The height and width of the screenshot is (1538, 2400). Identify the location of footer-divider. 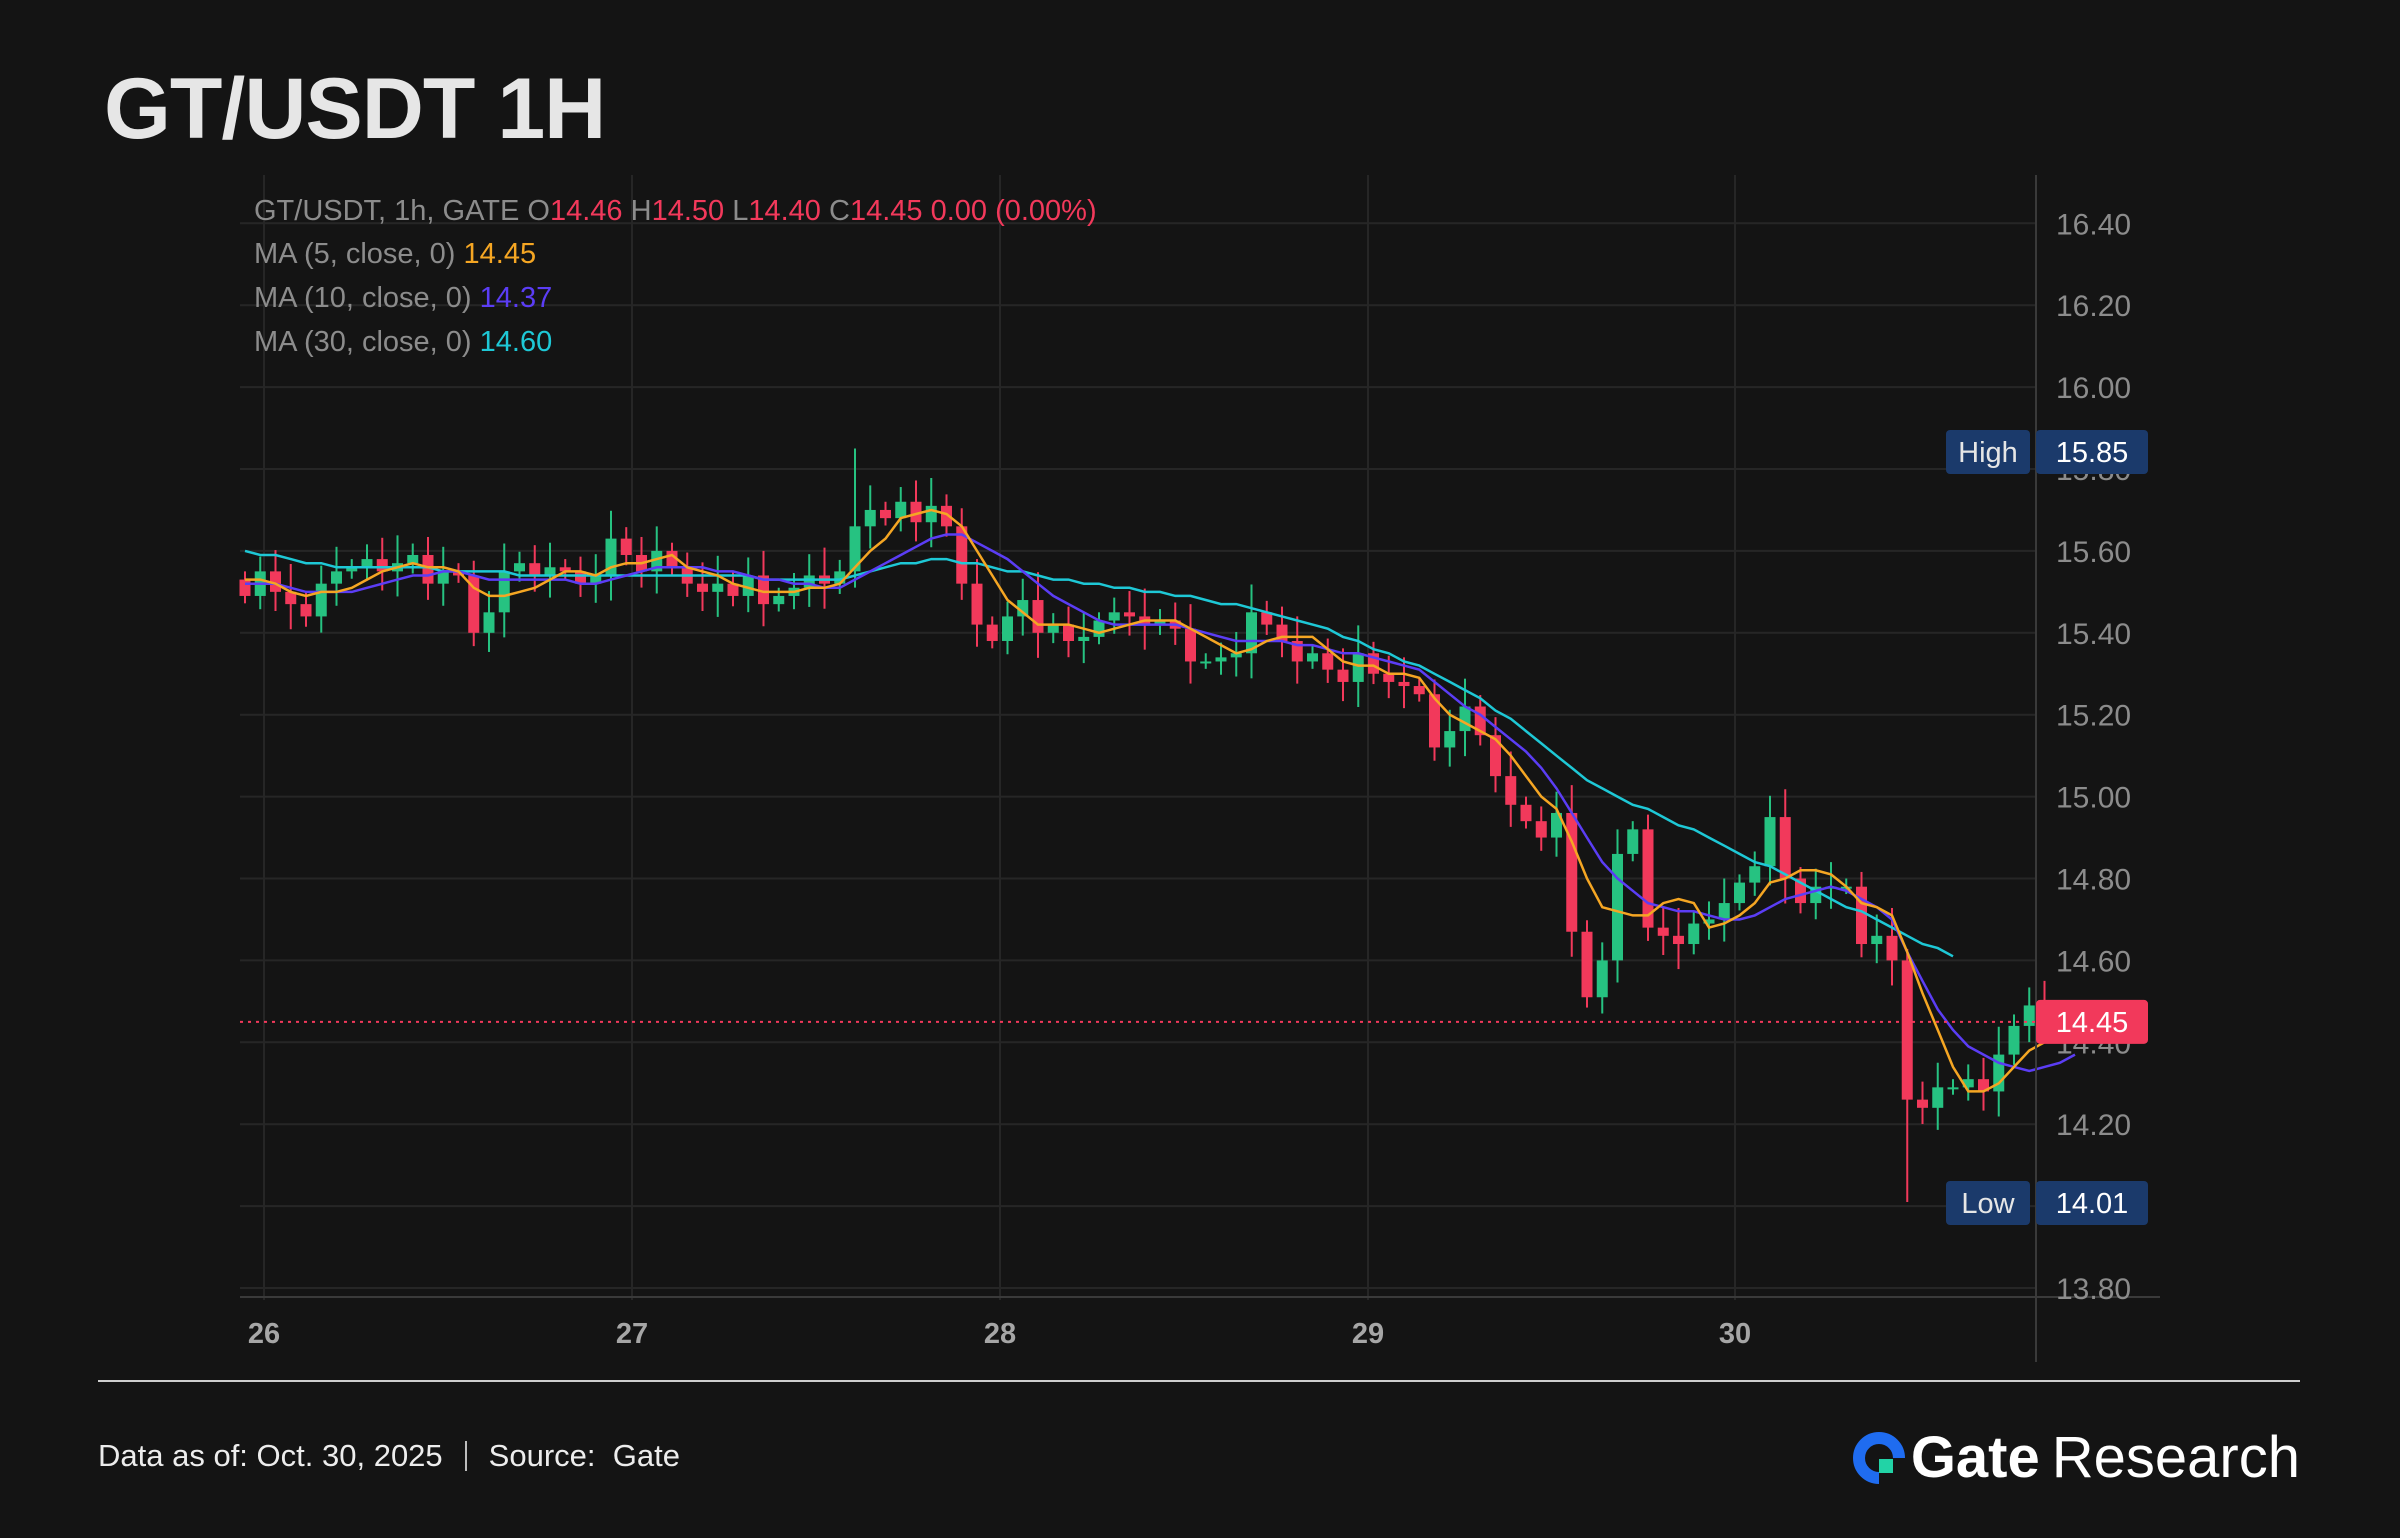
(1199, 1381).